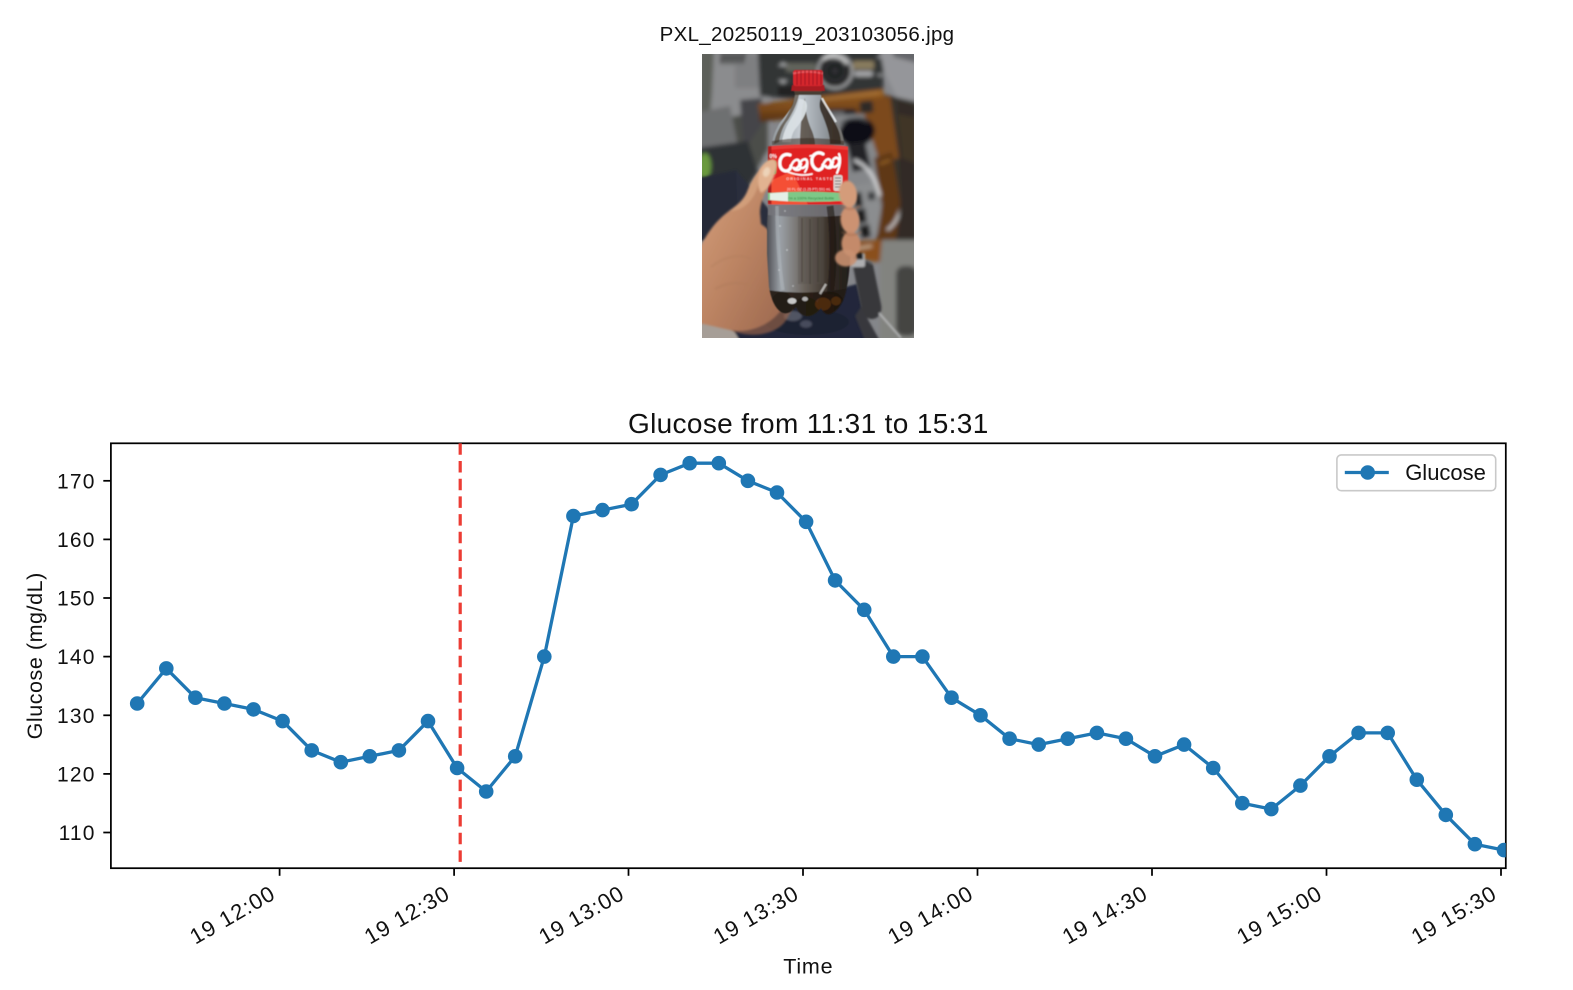 This screenshot has width=1573, height=990. Describe the element at coordinates (76, 716) in the screenshot. I see `svg-text: 130` at that location.